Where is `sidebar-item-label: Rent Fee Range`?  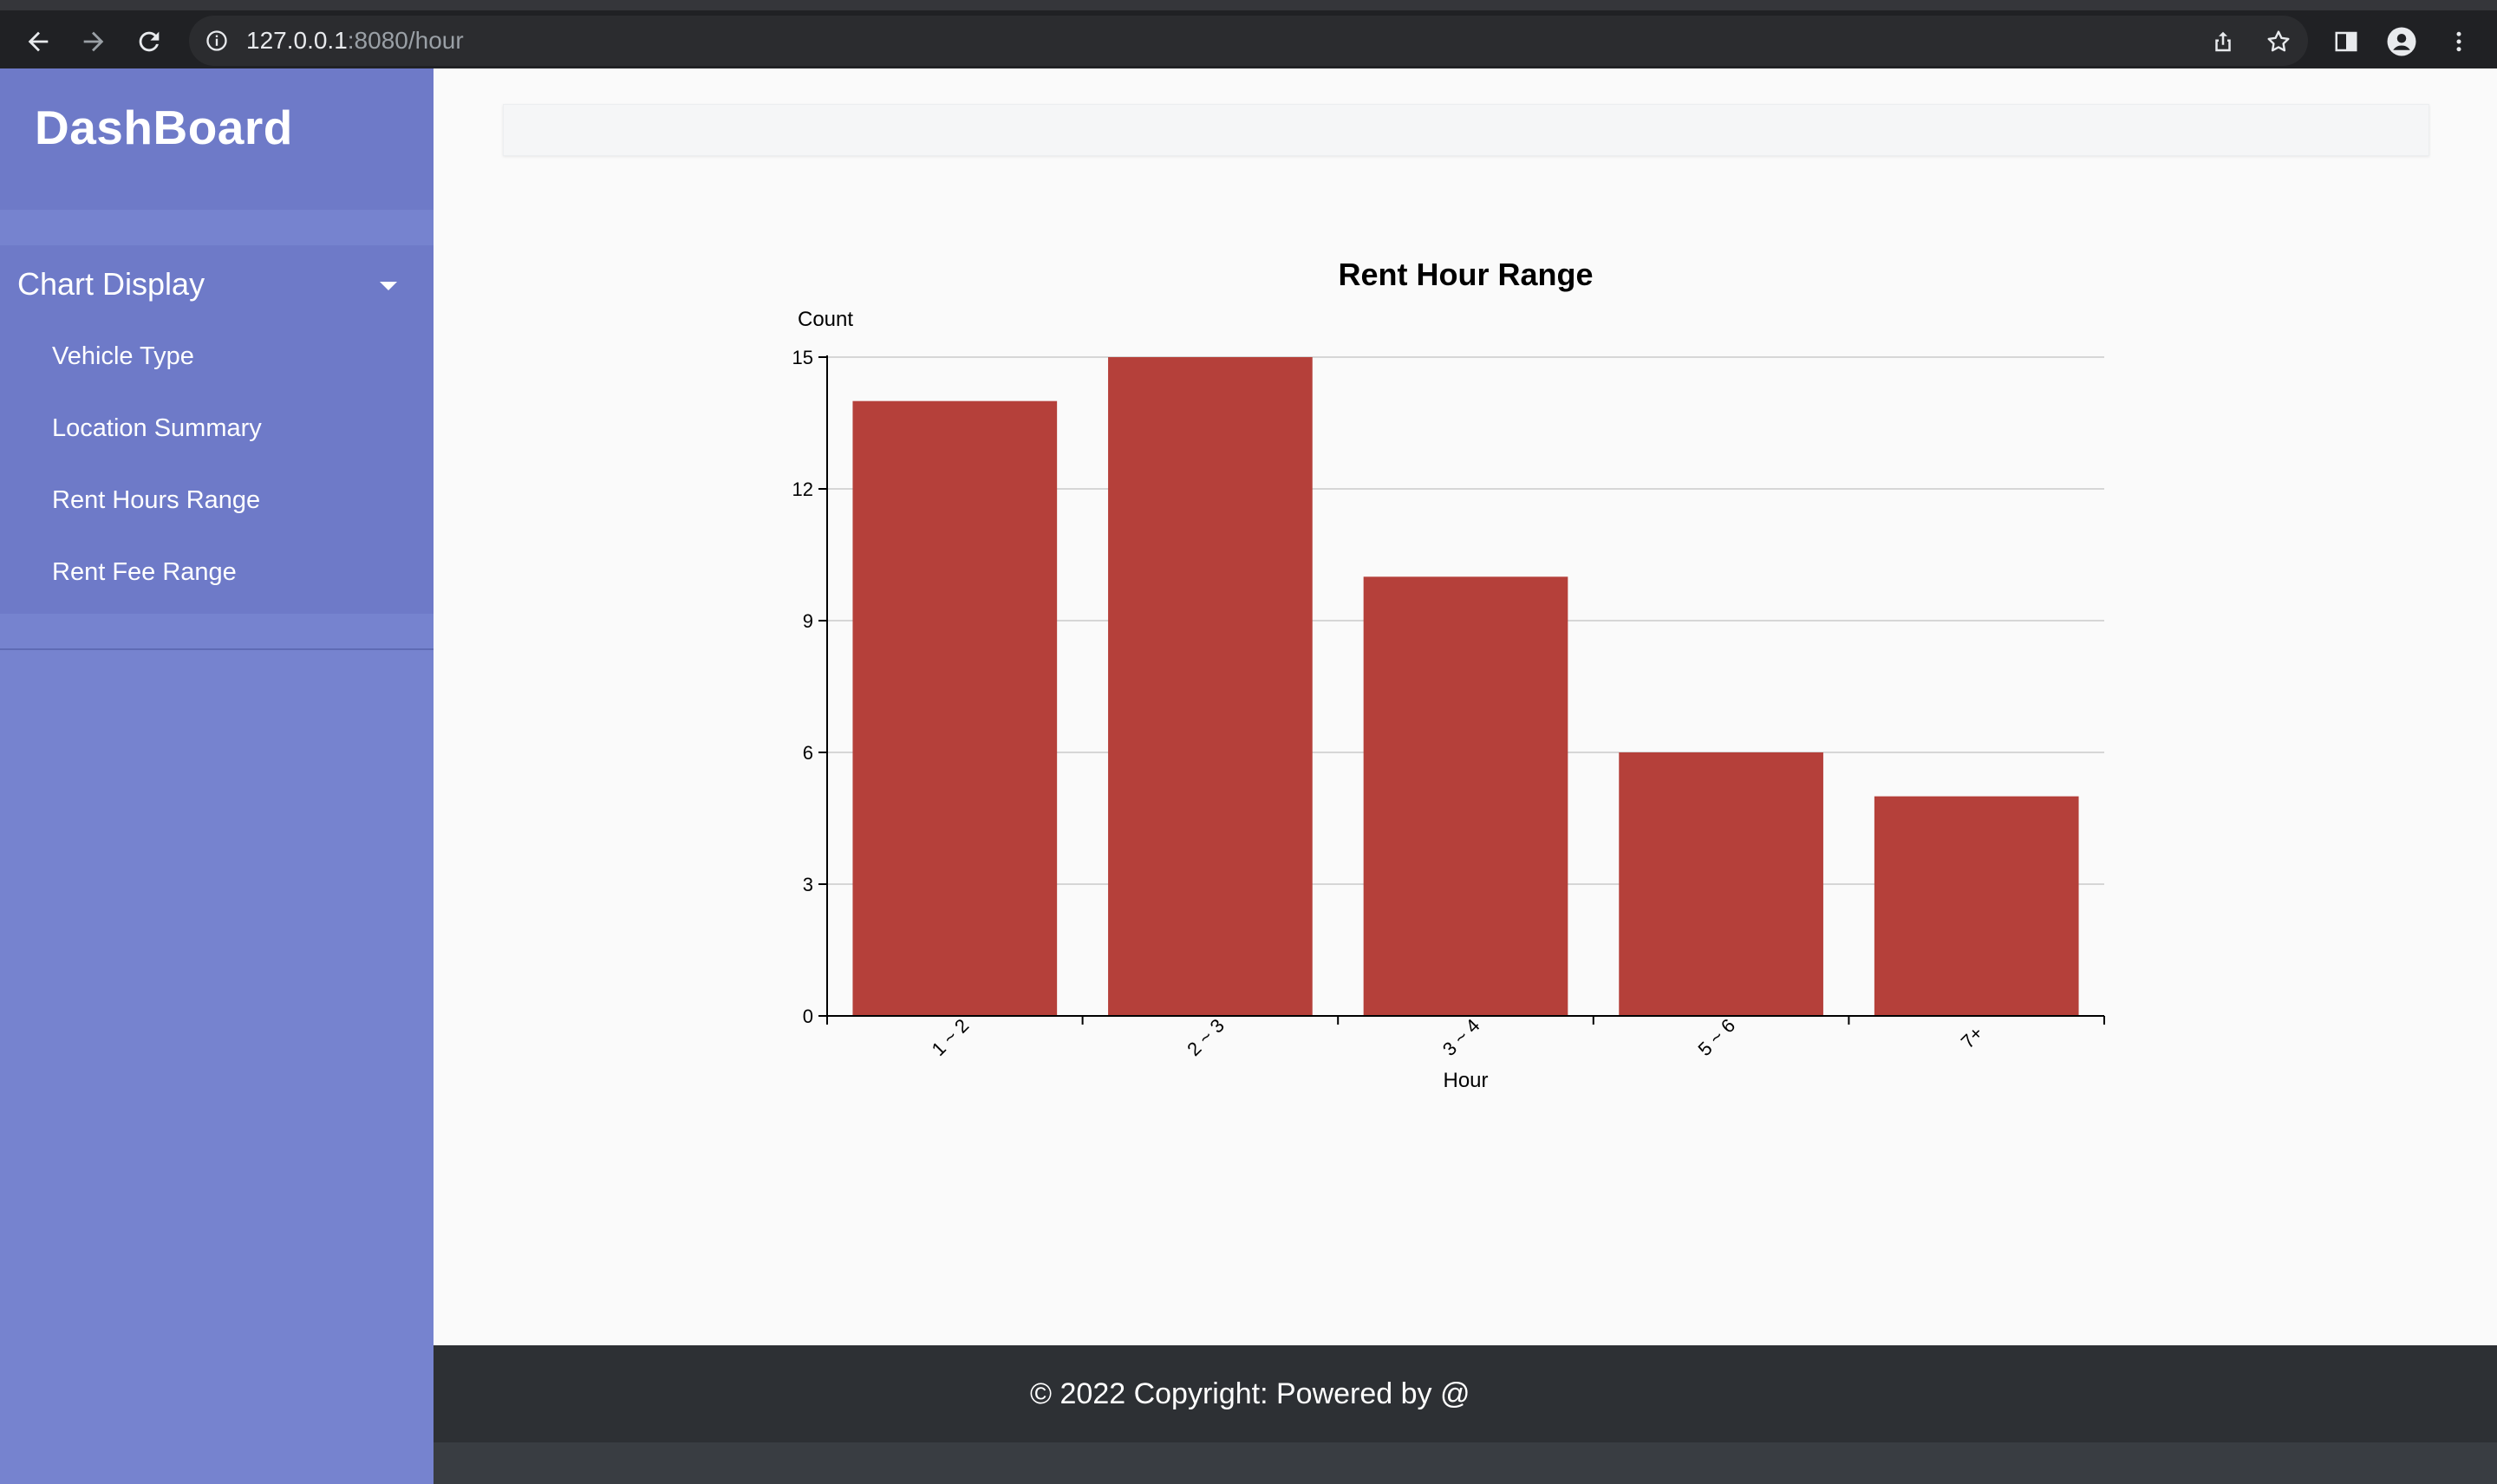 sidebar-item-label: Rent Fee Range is located at coordinates (144, 572).